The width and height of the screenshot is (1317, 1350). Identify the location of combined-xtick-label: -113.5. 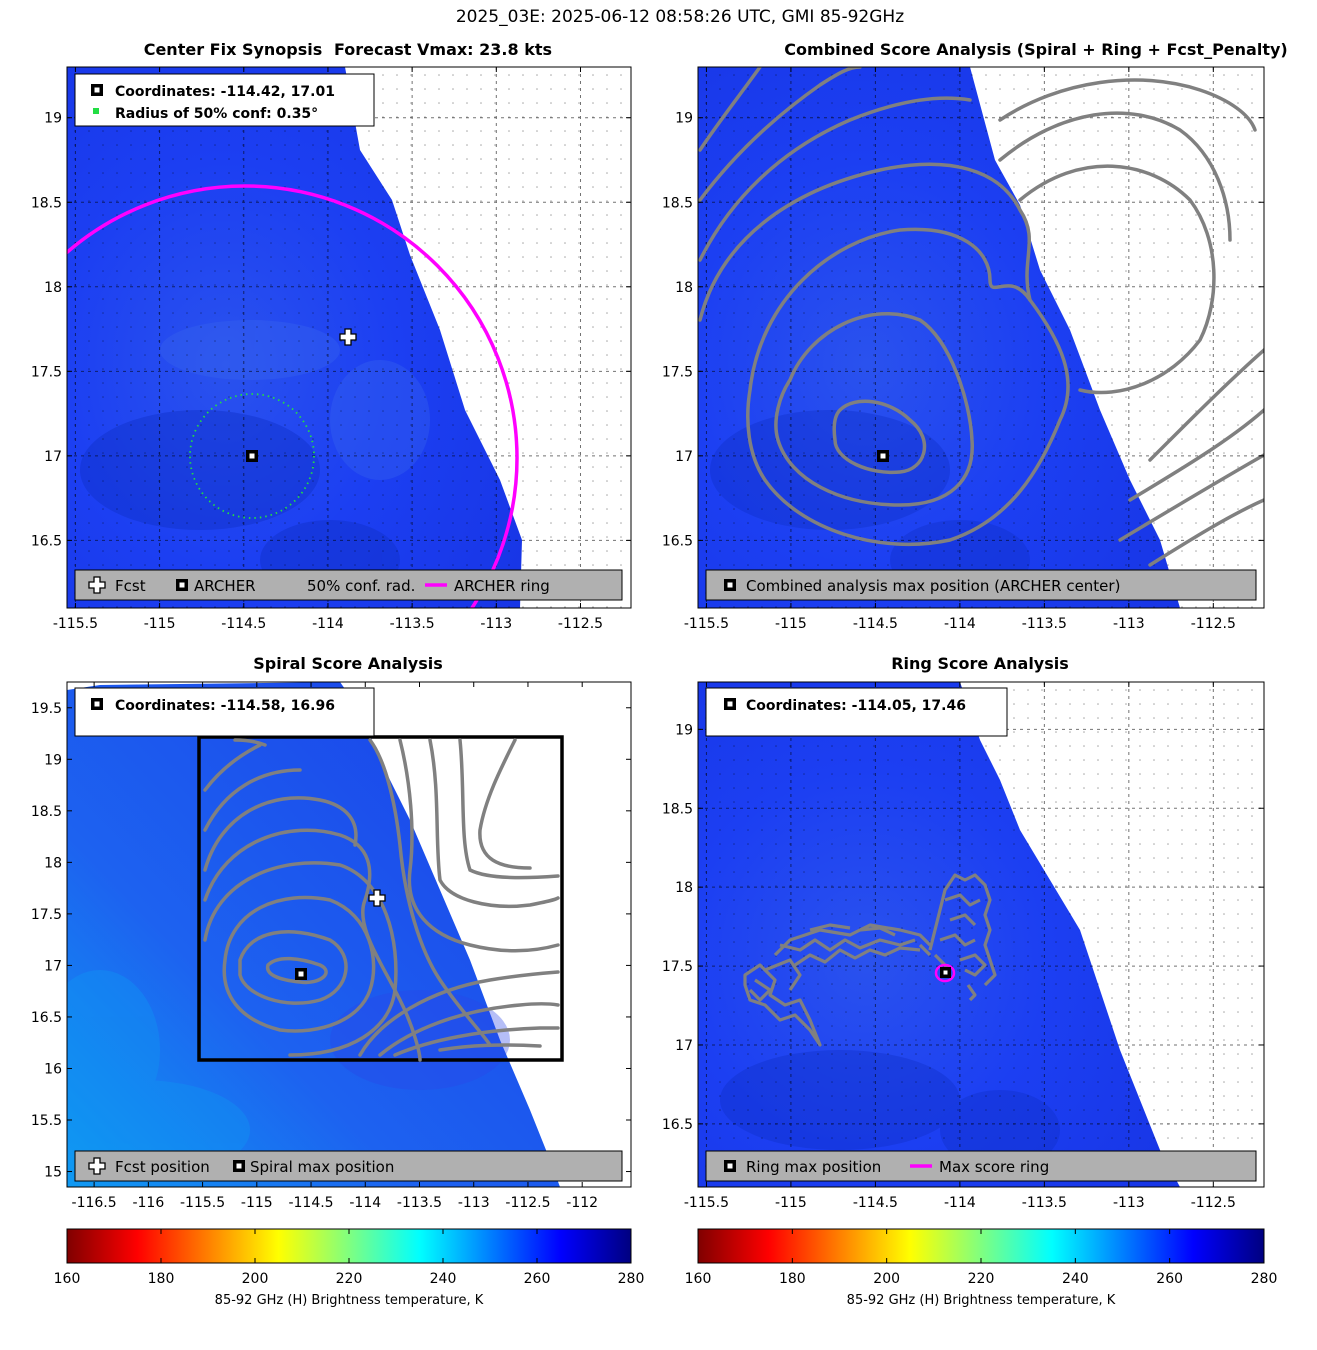
(1044, 624).